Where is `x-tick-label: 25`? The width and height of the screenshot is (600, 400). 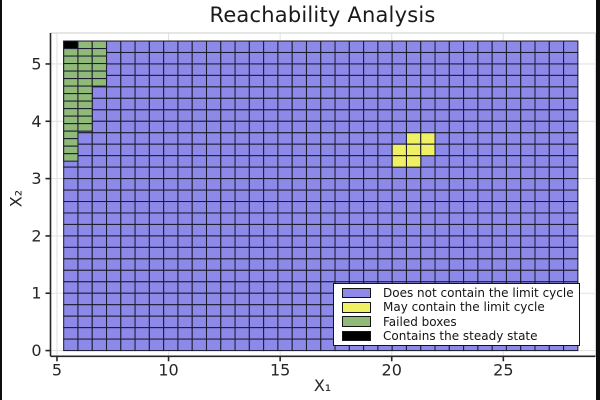
x-tick-label: 25 is located at coordinates (503, 369).